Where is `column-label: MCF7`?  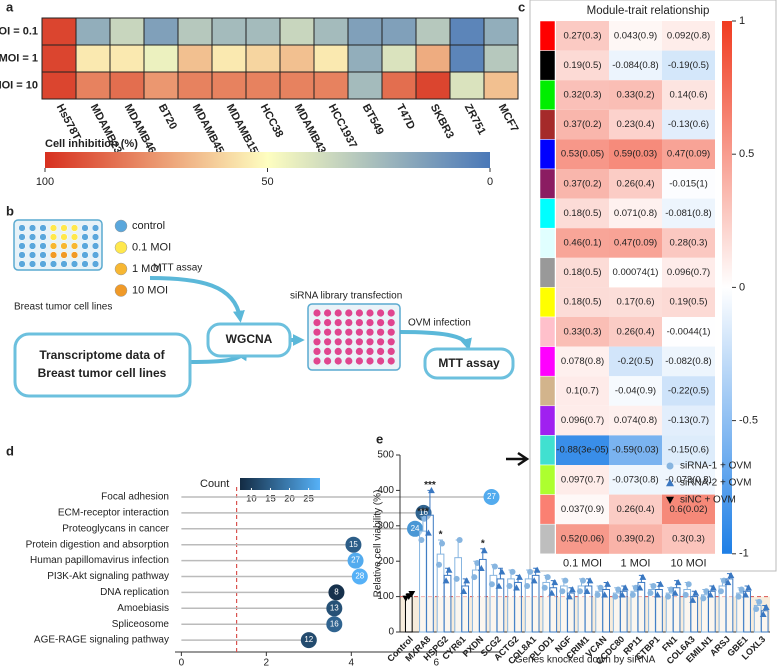 column-label: MCF7 is located at coordinates (508, 118).